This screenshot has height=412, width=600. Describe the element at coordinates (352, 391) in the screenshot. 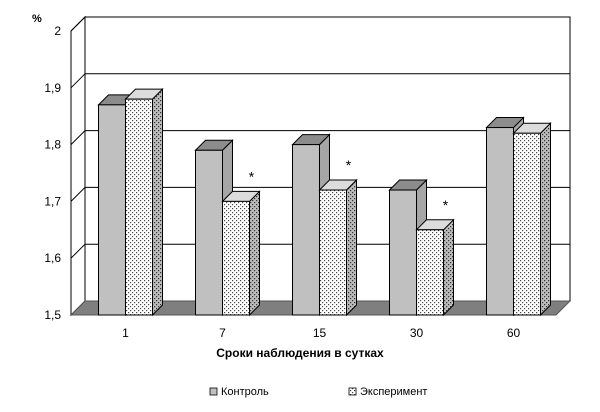

I see `legend-swatch-experiment` at that location.